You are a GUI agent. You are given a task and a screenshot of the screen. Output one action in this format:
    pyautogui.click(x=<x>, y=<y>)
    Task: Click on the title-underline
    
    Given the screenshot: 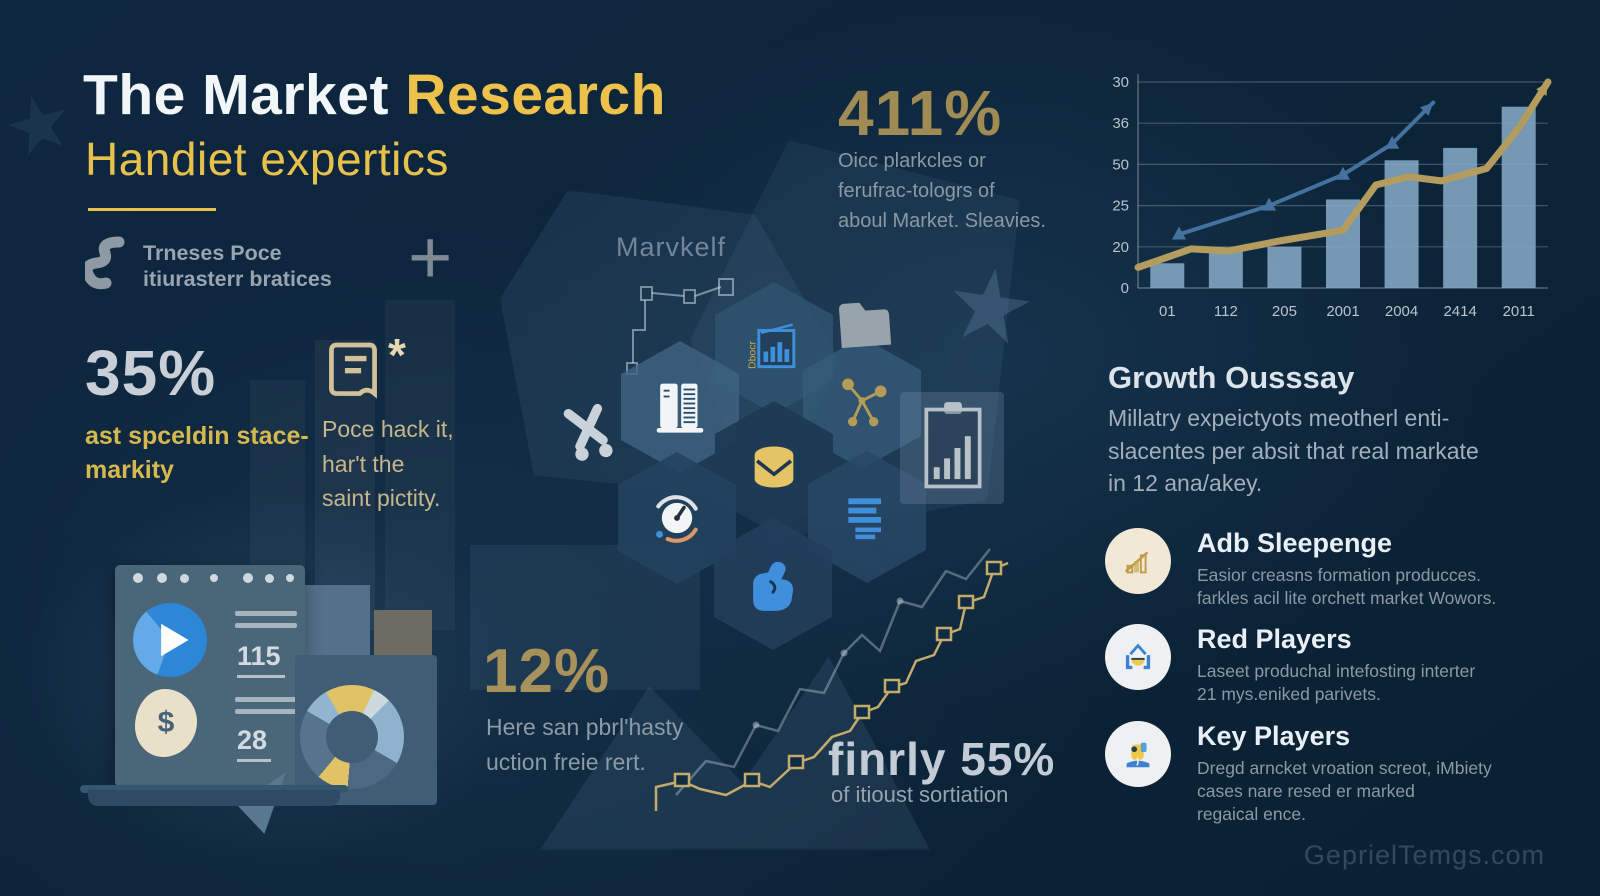 What is the action you would take?
    pyautogui.click(x=152, y=209)
    